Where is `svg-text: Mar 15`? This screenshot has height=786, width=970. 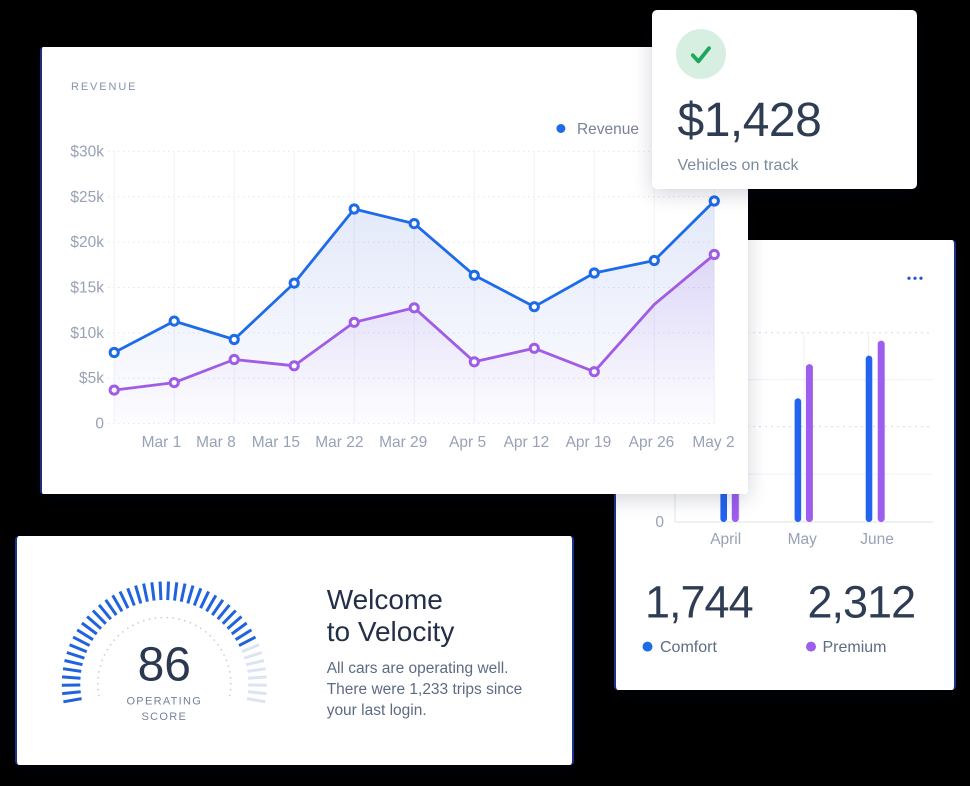
svg-text: Mar 15 is located at coordinates (276, 442).